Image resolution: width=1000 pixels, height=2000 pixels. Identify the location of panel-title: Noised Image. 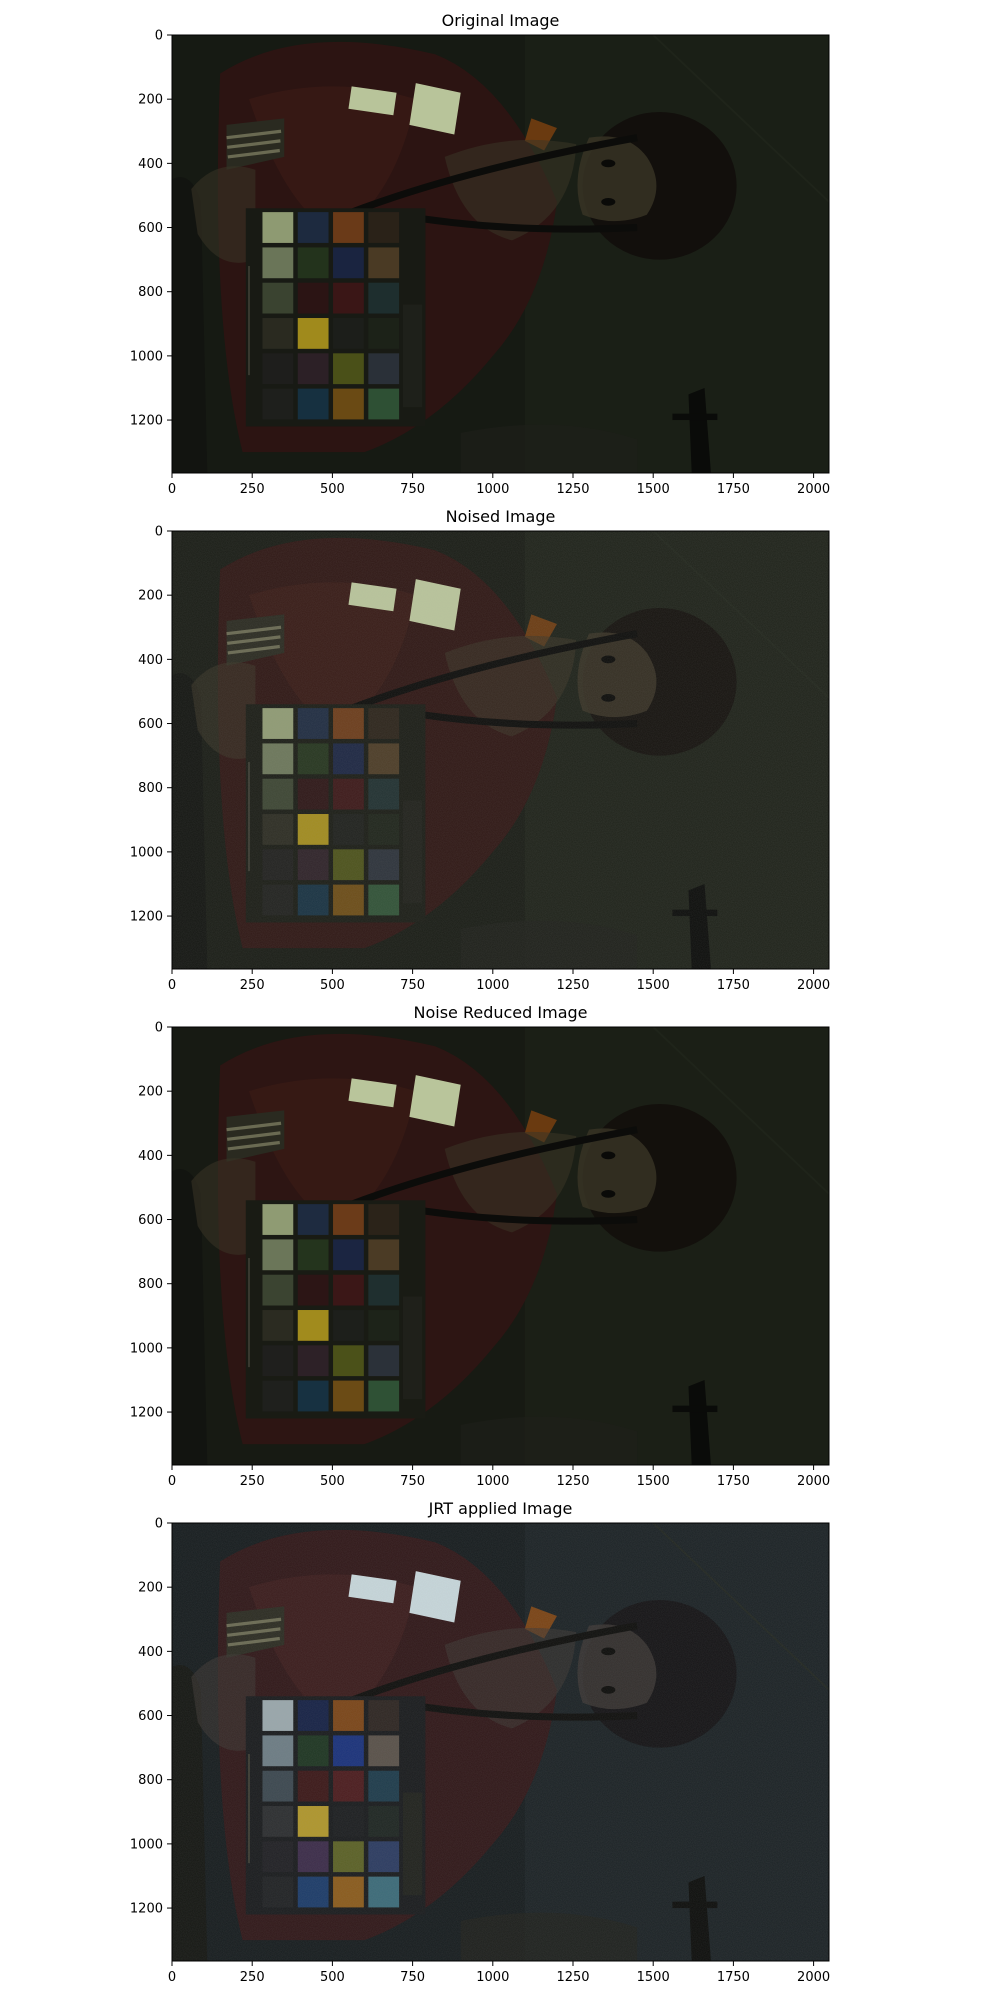
(501, 516).